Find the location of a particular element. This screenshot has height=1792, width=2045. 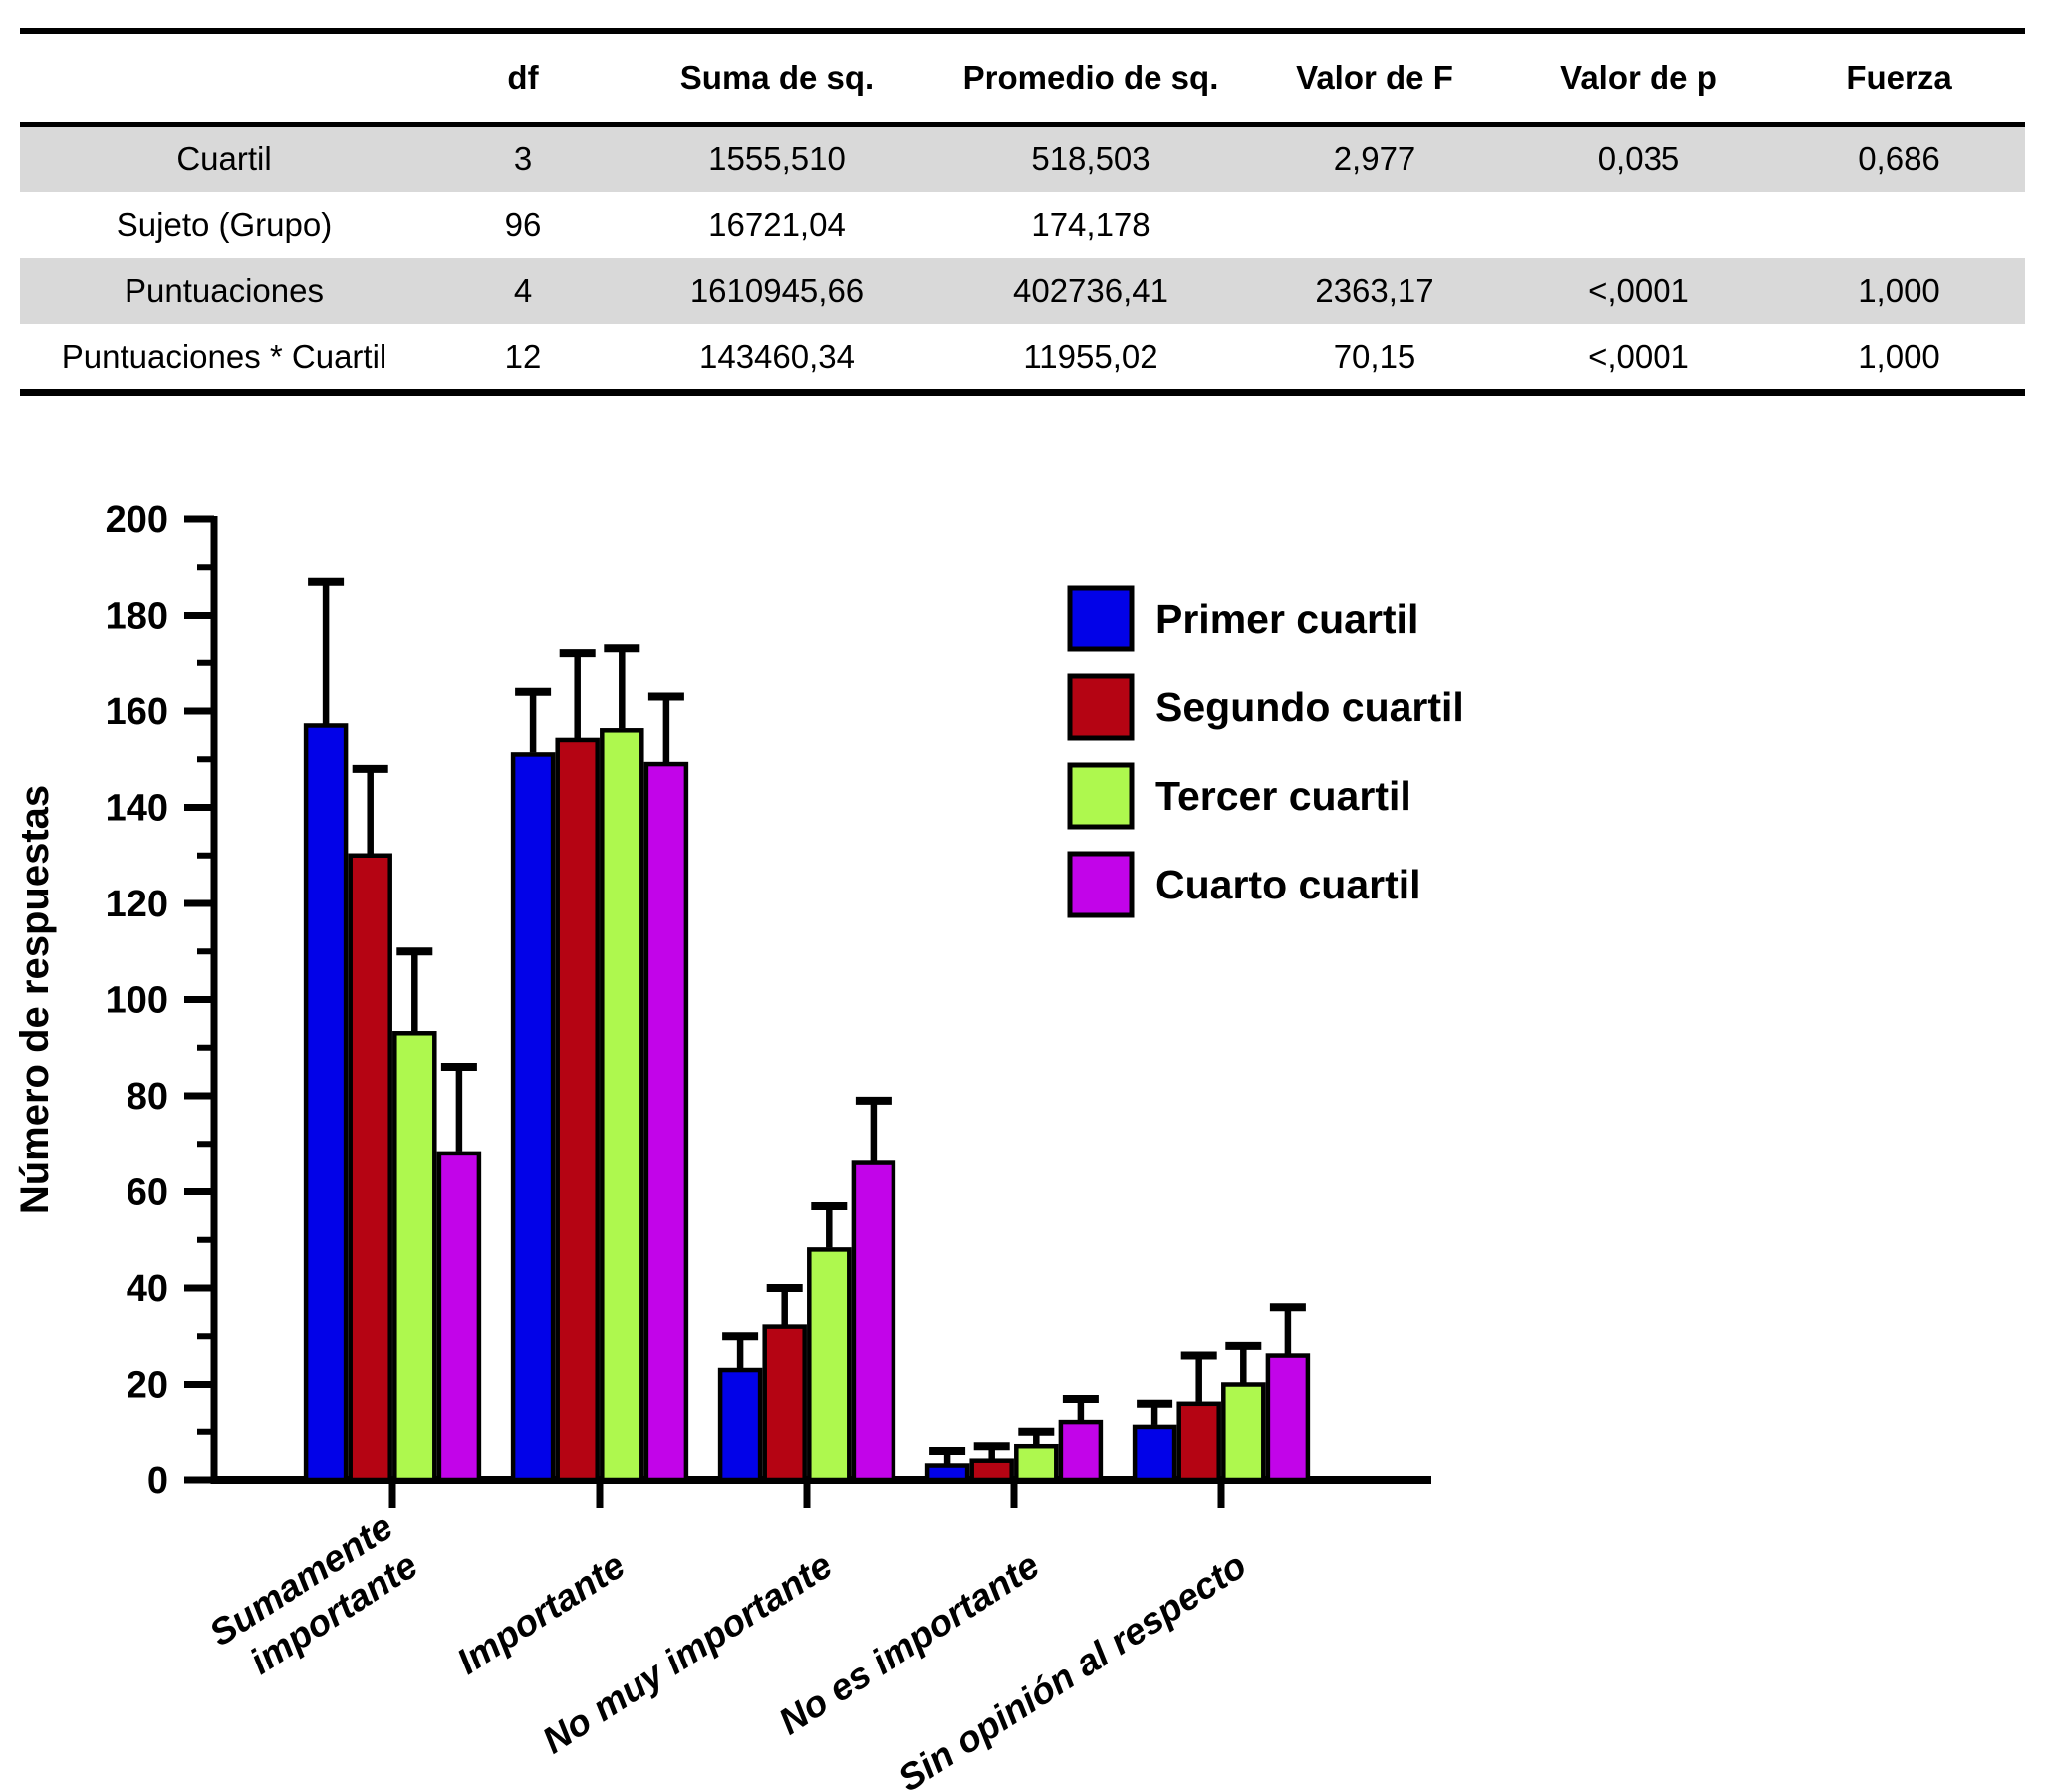

table-cell: 3 is located at coordinates (523, 158).